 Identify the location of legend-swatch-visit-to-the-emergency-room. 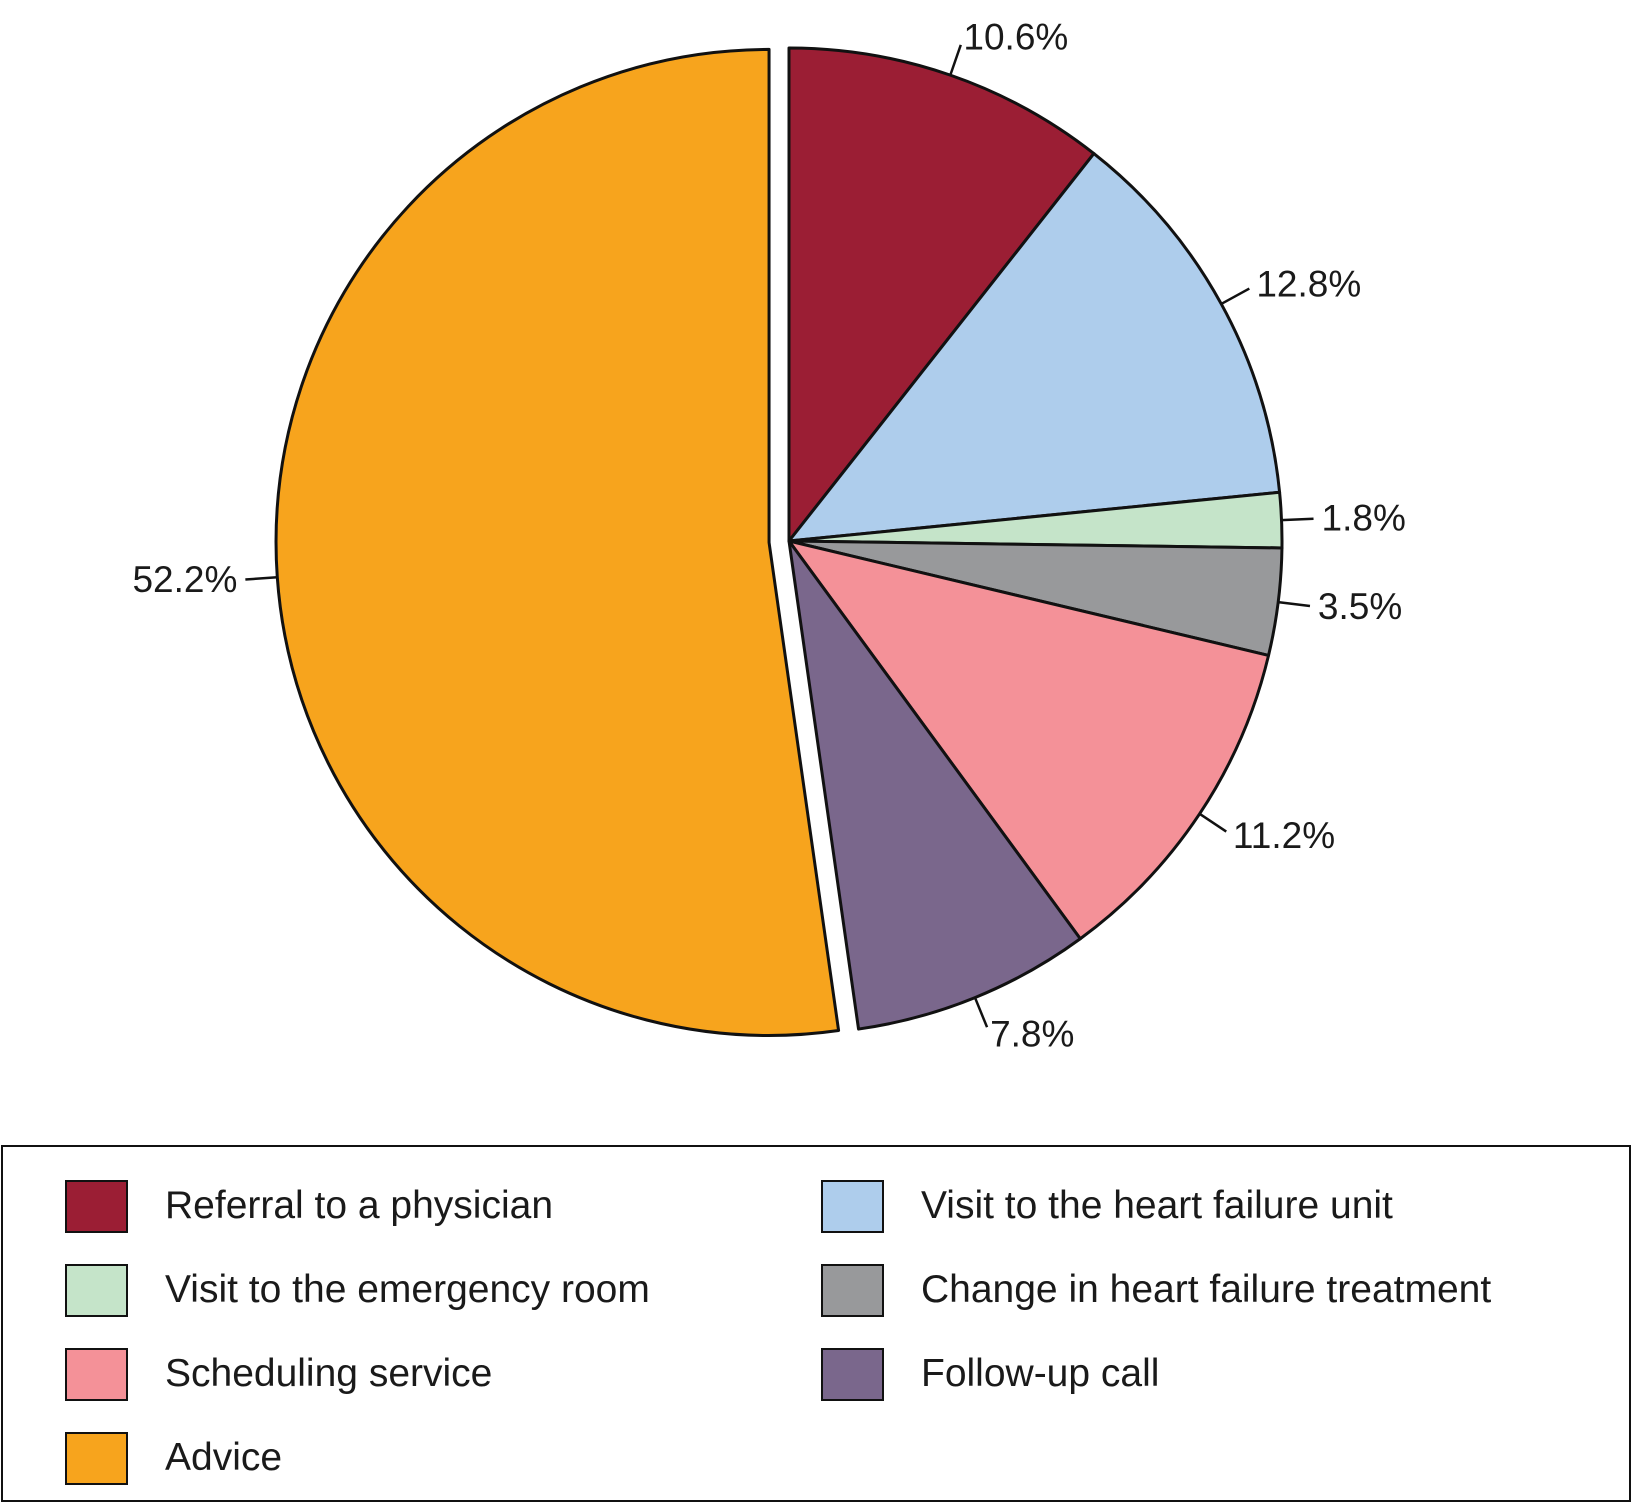
(96, 1290).